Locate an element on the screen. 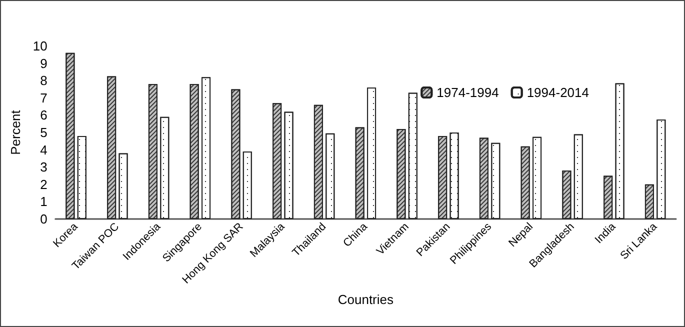  y-tick-label: 8 is located at coordinates (44, 80).